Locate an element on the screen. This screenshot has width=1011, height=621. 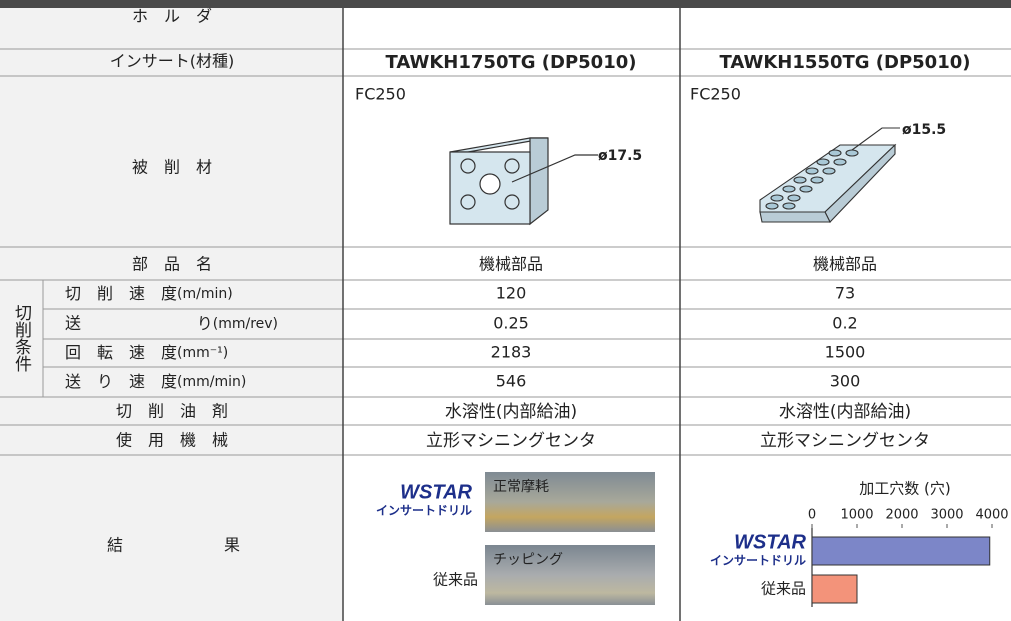
photo-label: チッピング is located at coordinates (528, 560).